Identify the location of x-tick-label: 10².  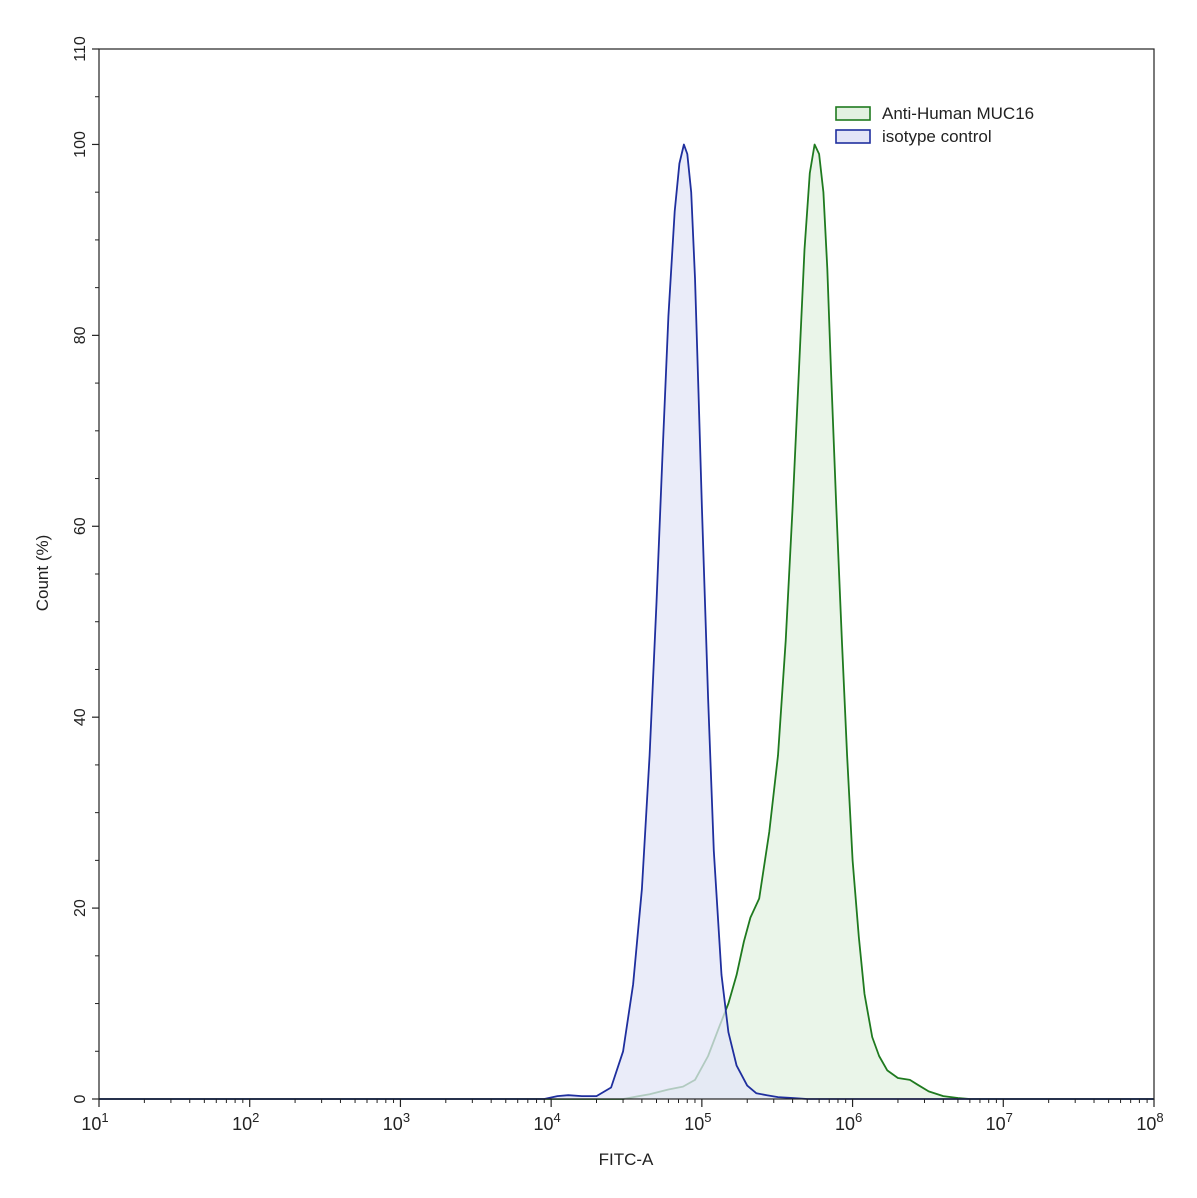
(245, 1122).